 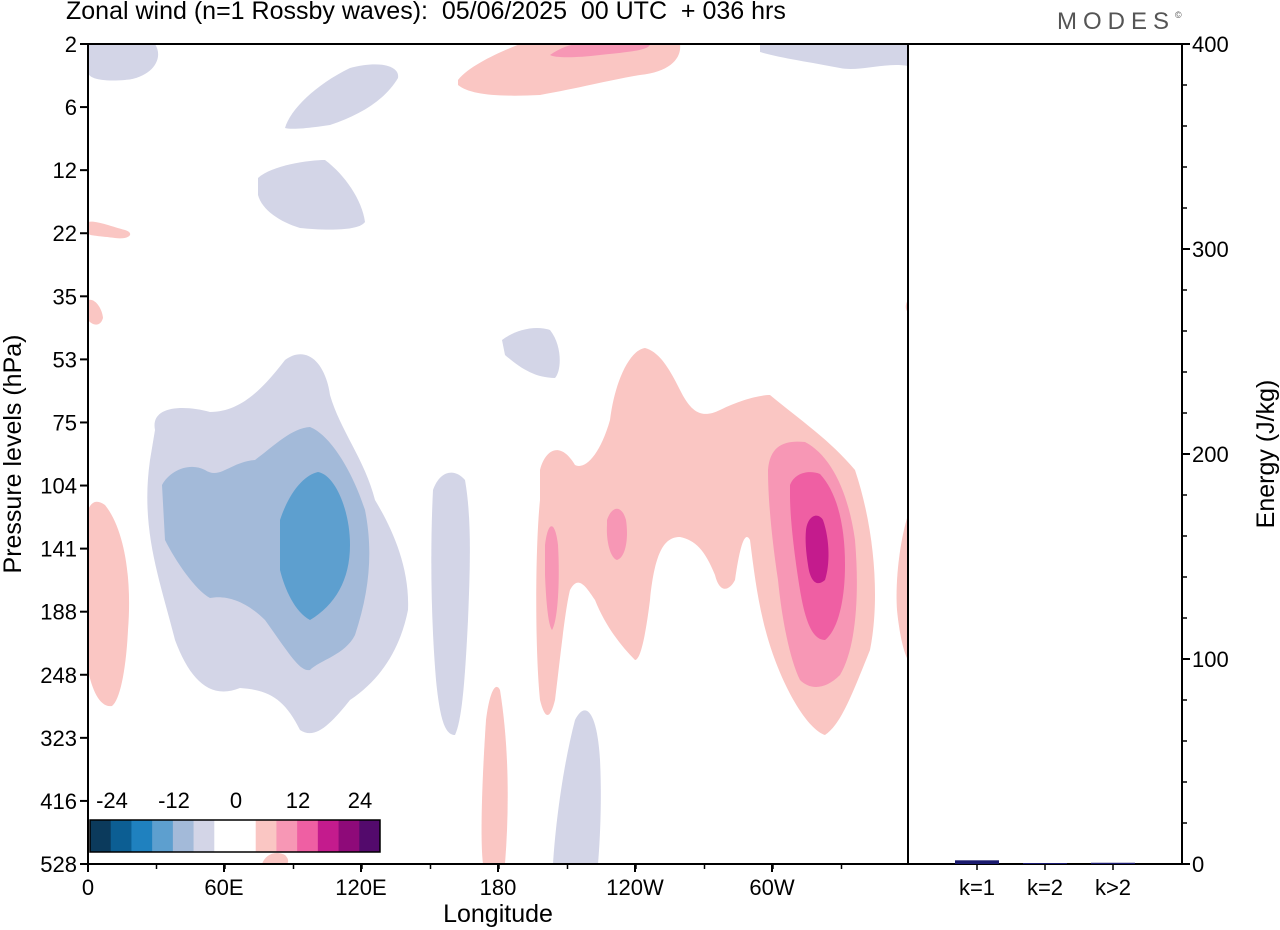 What do you see at coordinates (1266, 454) in the screenshot?
I see `energy-axis-label: Energy (J/kg)` at bounding box center [1266, 454].